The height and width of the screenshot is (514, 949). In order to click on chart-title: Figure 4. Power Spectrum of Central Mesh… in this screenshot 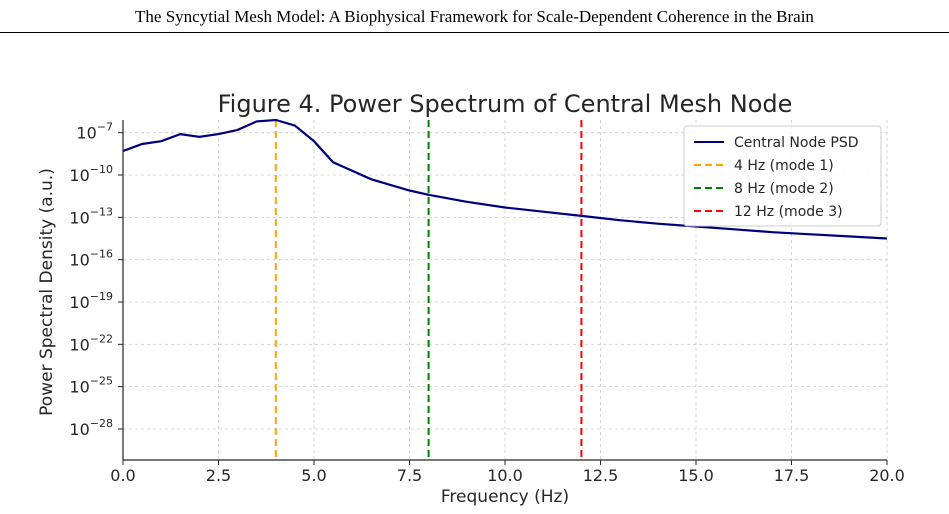, I will do `click(505, 104)`.